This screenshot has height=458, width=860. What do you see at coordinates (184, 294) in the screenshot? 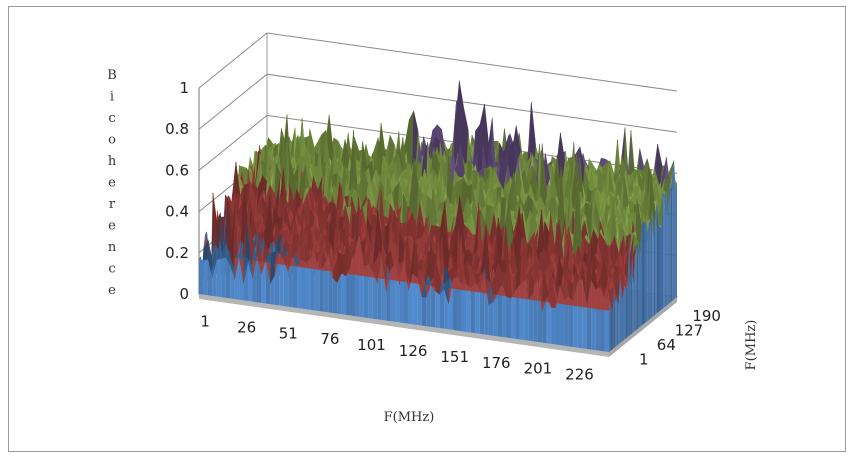
I see `z-tick-label: 0` at bounding box center [184, 294].